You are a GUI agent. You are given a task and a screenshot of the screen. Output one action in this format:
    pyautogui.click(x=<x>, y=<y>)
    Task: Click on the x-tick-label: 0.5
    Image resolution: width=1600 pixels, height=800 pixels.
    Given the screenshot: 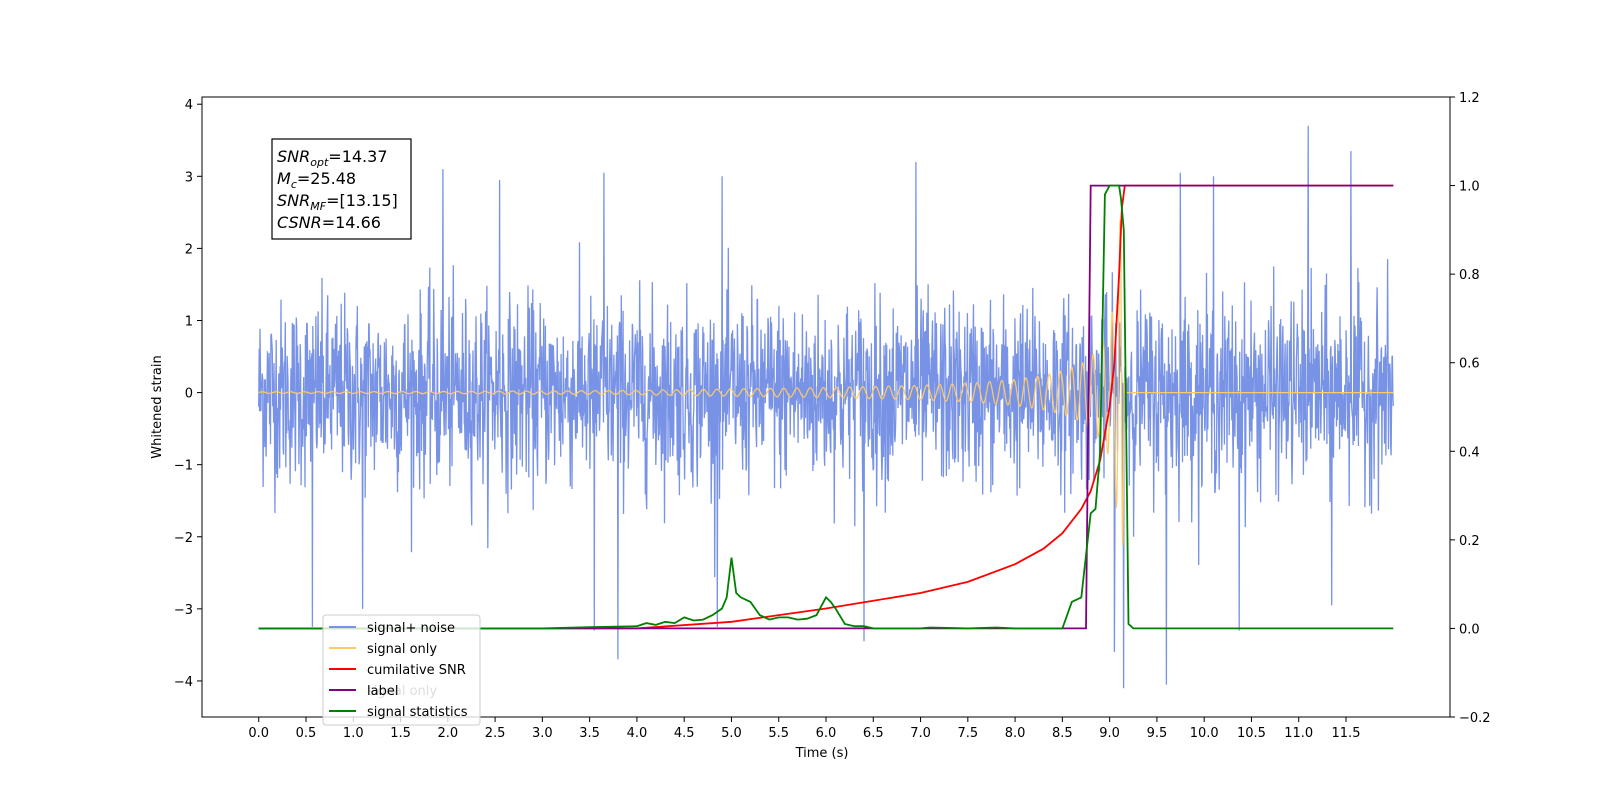 What is the action you would take?
    pyautogui.click(x=306, y=733)
    